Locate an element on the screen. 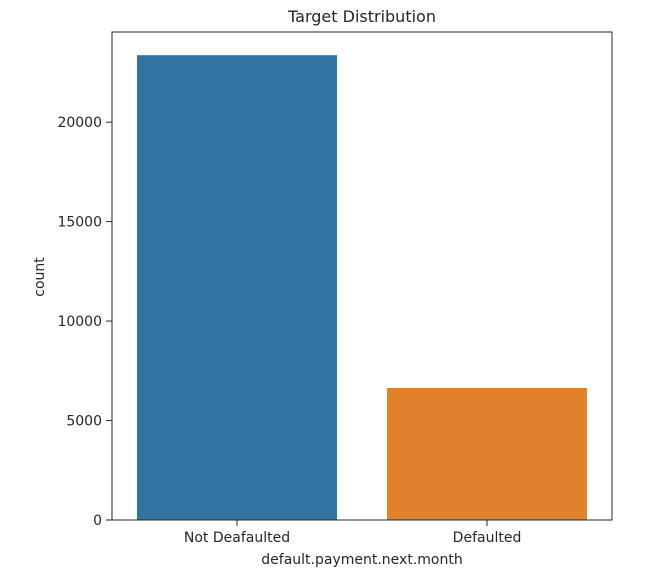 The image size is (649, 586). y-tick-label: 15000 is located at coordinates (79, 223).